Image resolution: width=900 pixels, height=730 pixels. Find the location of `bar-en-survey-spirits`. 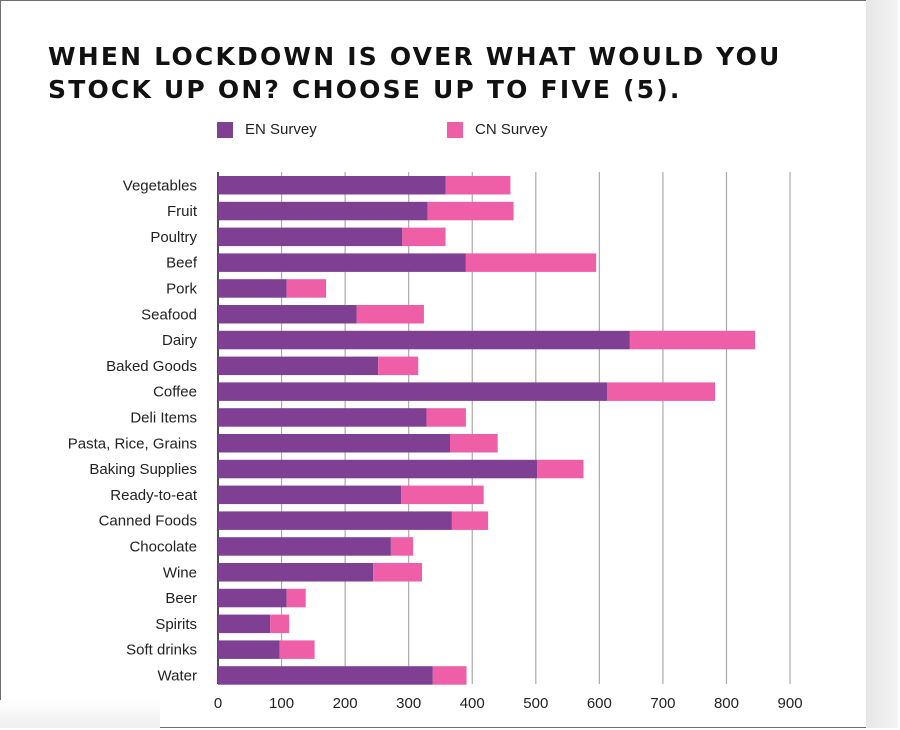

bar-en-survey-spirits is located at coordinates (244, 624).